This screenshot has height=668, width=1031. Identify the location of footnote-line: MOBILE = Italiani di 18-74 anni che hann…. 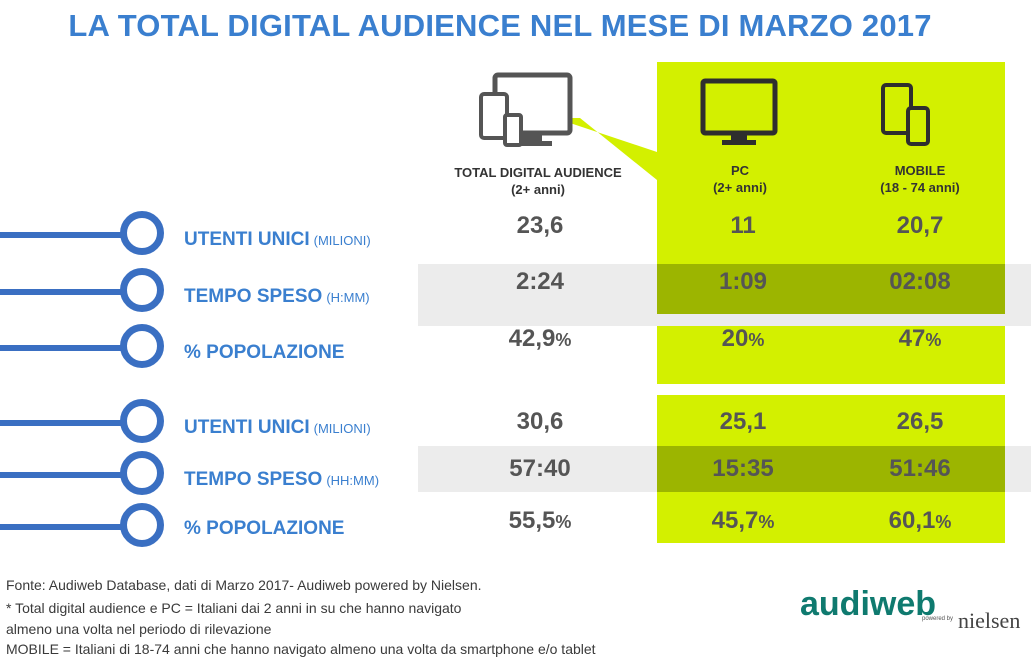
(301, 649).